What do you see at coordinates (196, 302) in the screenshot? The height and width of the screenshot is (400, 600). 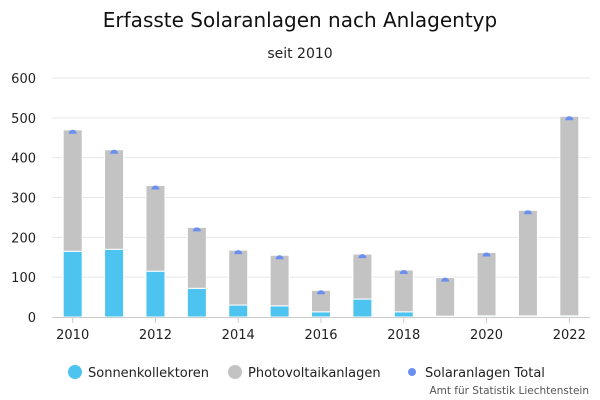 I see `bar-sonnenkollektoren-2013` at bounding box center [196, 302].